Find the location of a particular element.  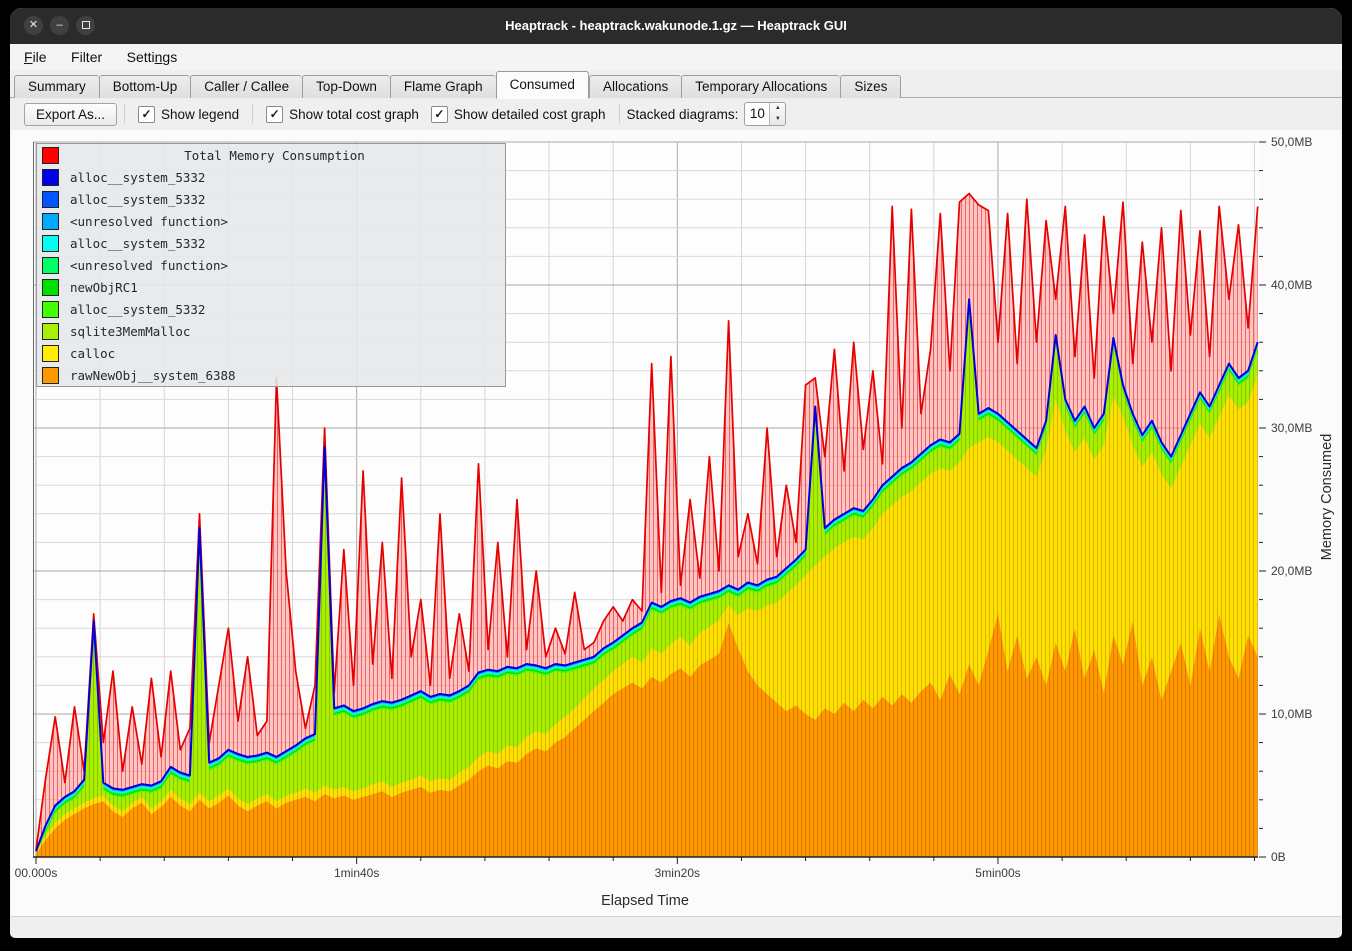

legend-title-row: Total Memory Consumption is located at coordinates (271, 155).